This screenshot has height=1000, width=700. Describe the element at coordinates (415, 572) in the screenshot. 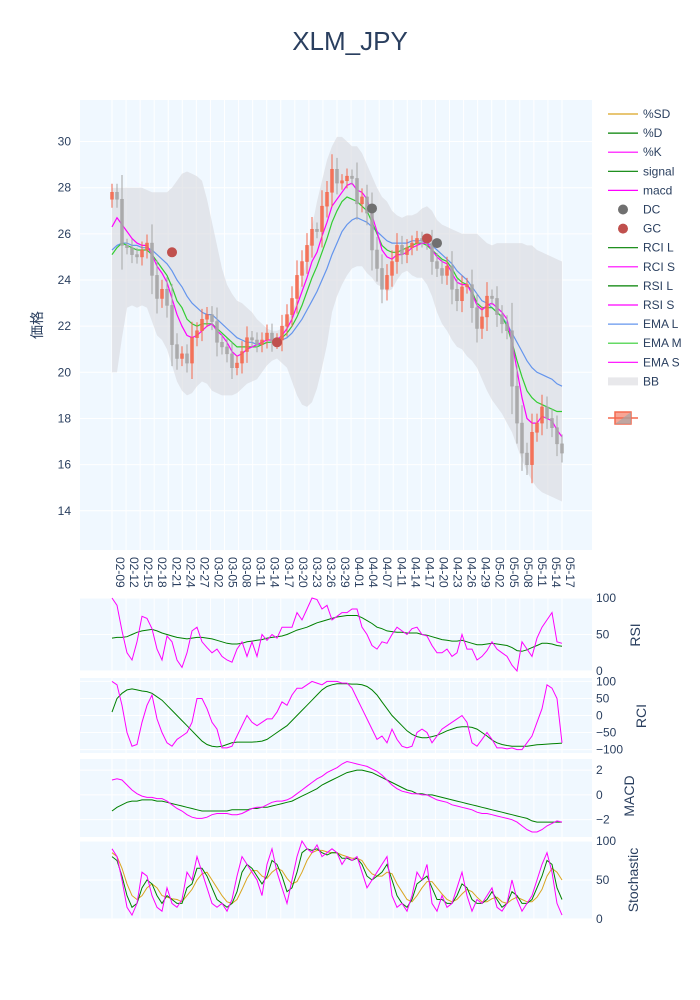

I see `x-tick-label: 04-14` at that location.